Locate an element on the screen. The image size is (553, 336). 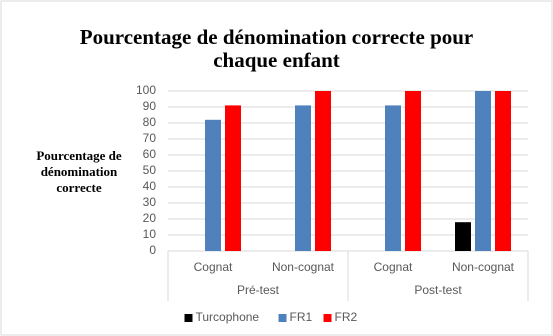
y-tick-label: 40 is located at coordinates (150, 186).